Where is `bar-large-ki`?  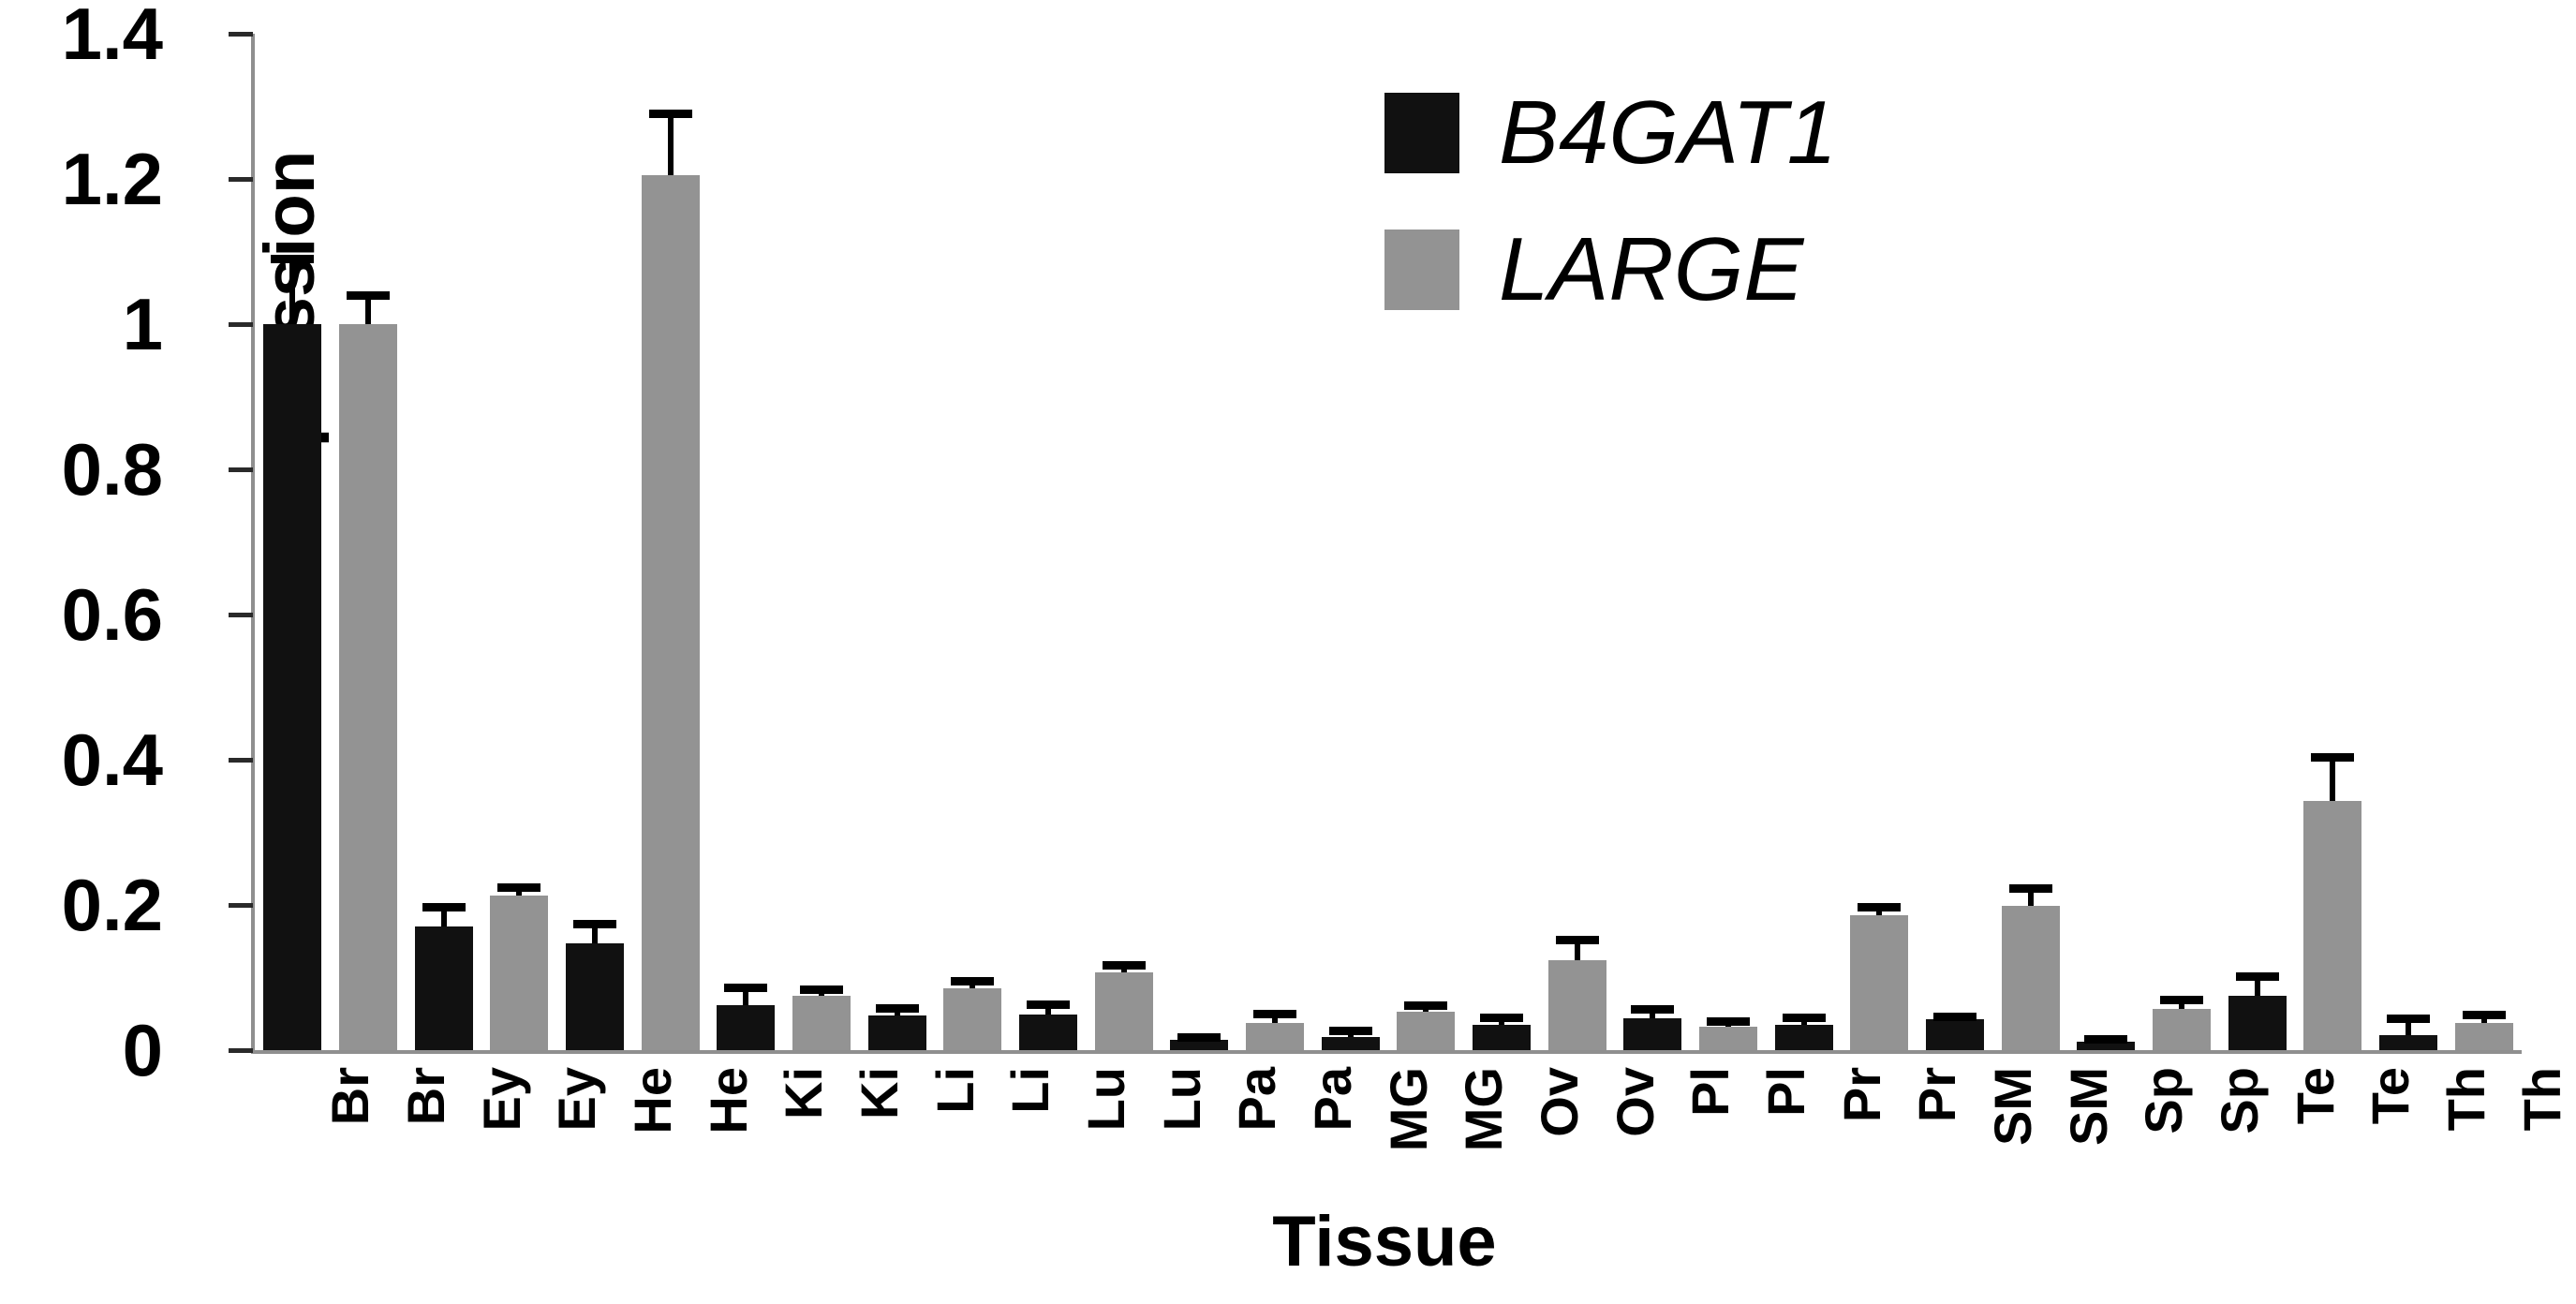 bar-large-ki is located at coordinates (821, 1022).